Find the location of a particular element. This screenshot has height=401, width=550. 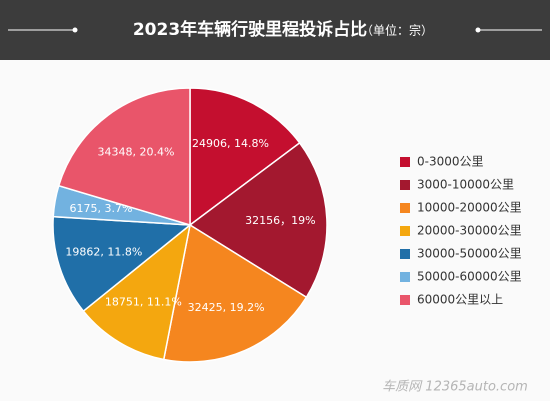

data-label: 24906, 14.8% is located at coordinates (230, 143).